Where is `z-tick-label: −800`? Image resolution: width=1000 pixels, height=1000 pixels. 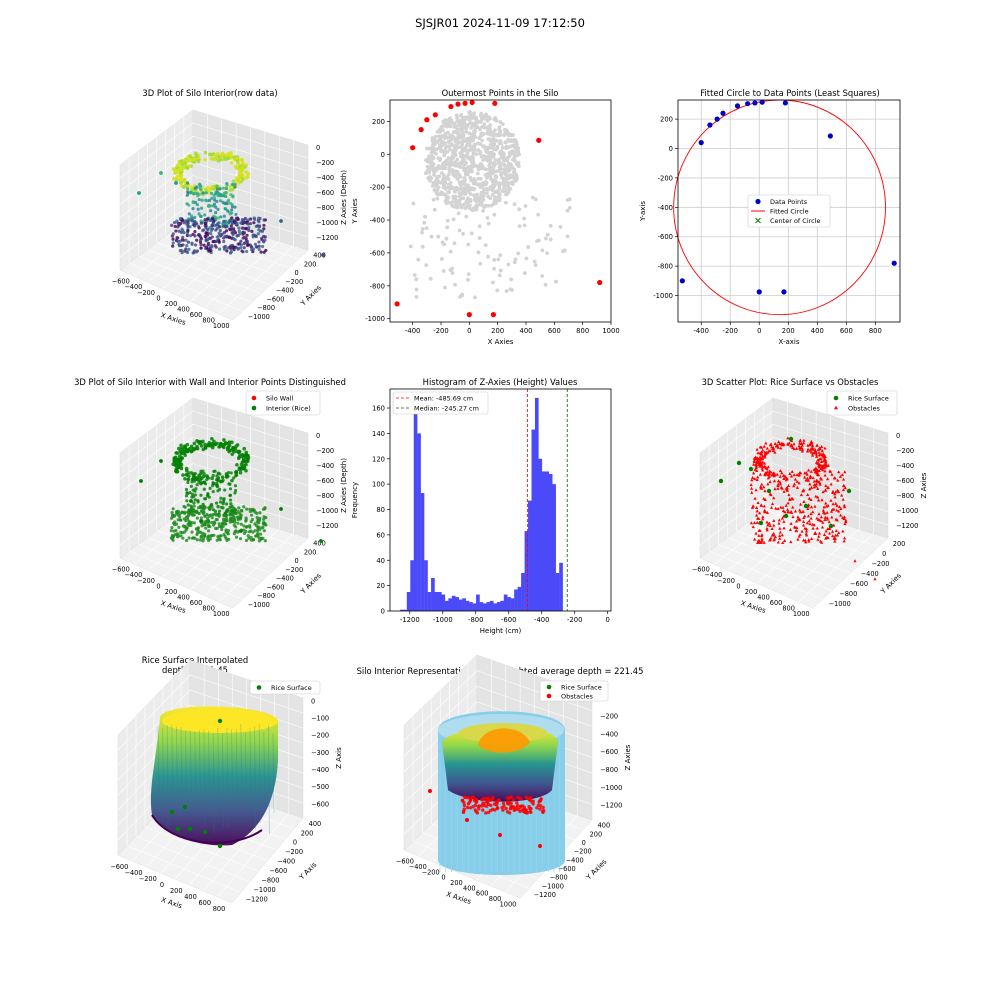 z-tick-label: −800 is located at coordinates (905, 496).